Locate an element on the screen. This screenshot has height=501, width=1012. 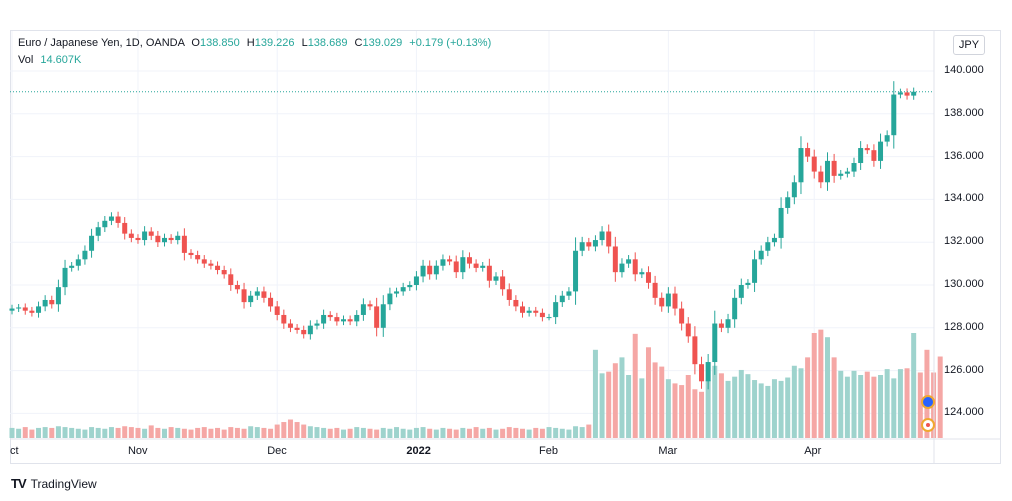
symbol-title: Euro / Japanese Yen, 1D, OANDA is located at coordinates (101, 43).